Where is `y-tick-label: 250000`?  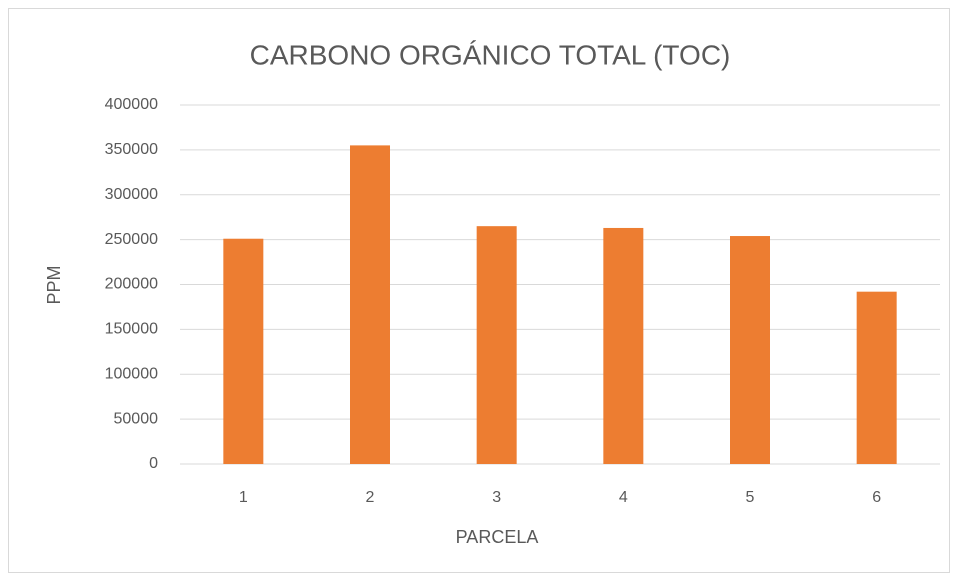 y-tick-label: 250000 is located at coordinates (131, 239).